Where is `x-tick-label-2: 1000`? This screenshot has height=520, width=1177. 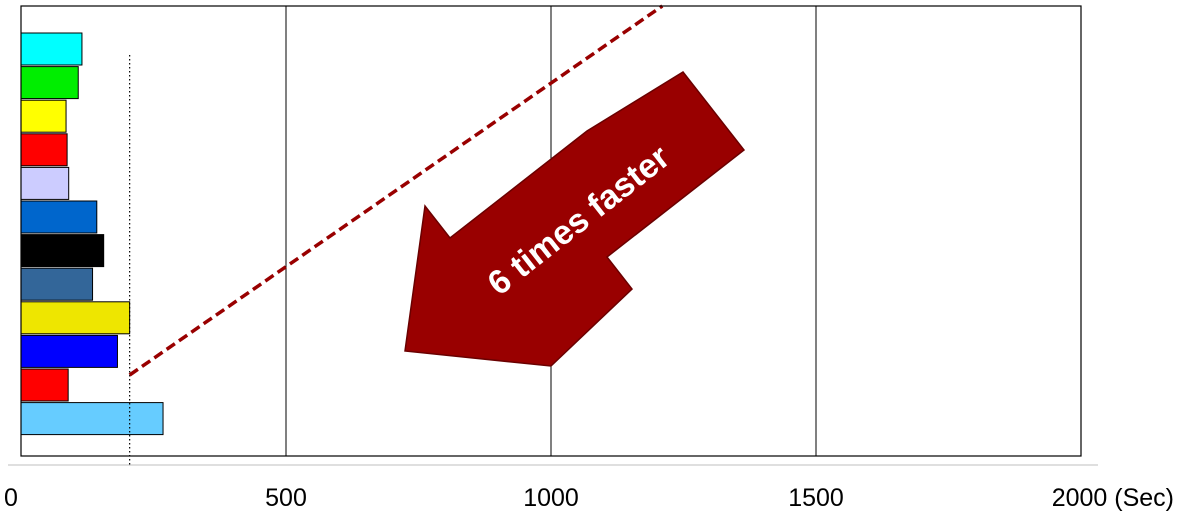 x-tick-label-2: 1000 is located at coordinates (551, 498).